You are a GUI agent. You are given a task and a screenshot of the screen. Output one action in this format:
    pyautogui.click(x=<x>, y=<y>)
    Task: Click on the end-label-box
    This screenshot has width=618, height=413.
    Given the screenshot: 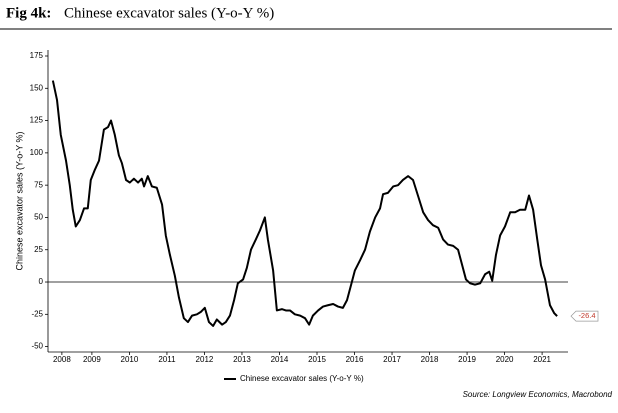 What is the action you would take?
    pyautogui.click(x=584, y=316)
    